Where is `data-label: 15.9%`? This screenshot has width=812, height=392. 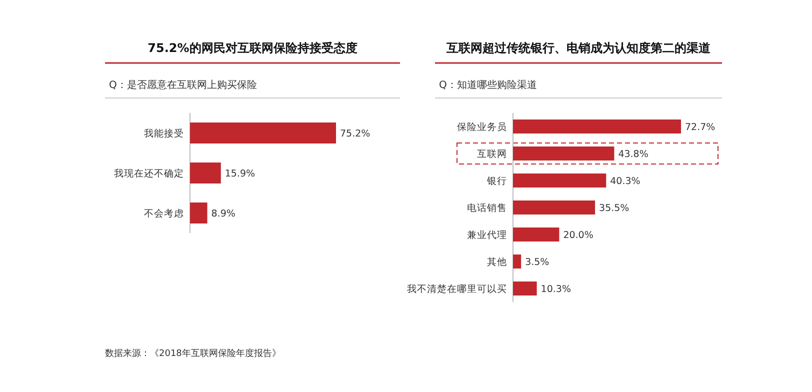
data-label: 15.9% is located at coordinates (240, 174).